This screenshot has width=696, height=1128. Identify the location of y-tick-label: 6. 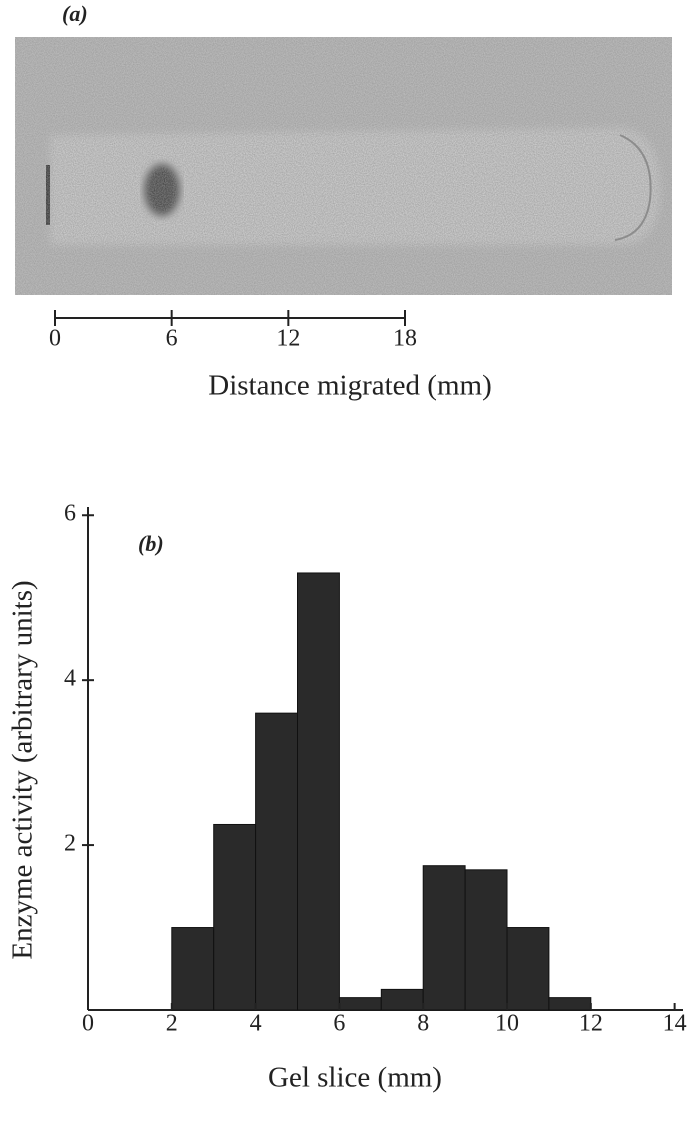
(70, 514).